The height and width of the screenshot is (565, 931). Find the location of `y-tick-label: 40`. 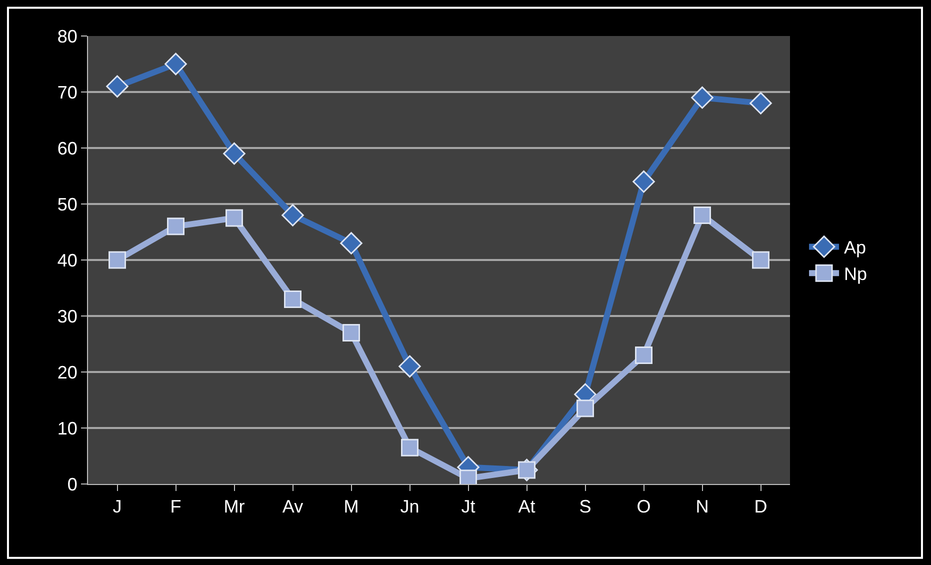

y-tick-label: 40 is located at coordinates (67, 260).